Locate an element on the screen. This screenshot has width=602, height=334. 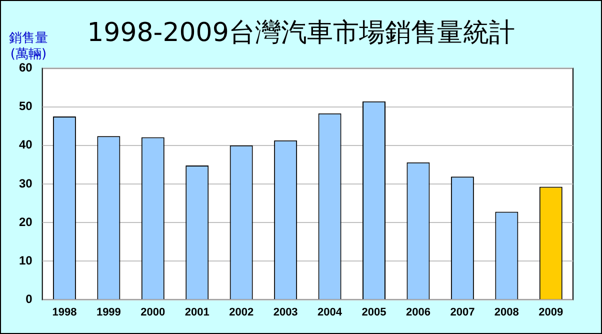
x-tick-label: 2006 is located at coordinates (418, 312).